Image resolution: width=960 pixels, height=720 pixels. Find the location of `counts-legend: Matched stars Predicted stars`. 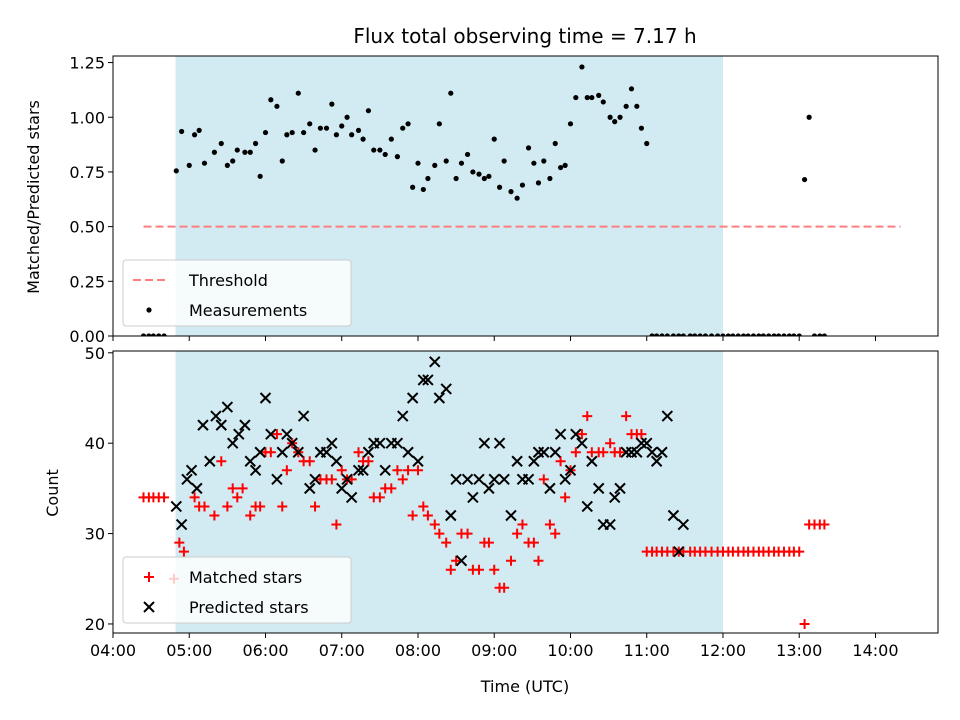

counts-legend: Matched stars Predicted stars is located at coordinates (237, 590).